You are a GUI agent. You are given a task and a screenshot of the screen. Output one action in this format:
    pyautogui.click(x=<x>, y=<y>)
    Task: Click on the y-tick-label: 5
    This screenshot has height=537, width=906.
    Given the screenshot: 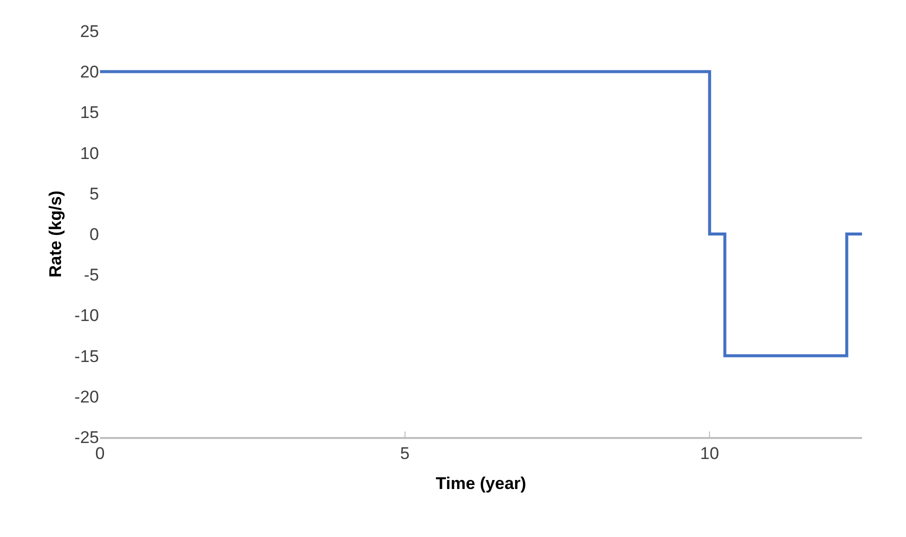 What is the action you would take?
    pyautogui.click(x=94, y=194)
    